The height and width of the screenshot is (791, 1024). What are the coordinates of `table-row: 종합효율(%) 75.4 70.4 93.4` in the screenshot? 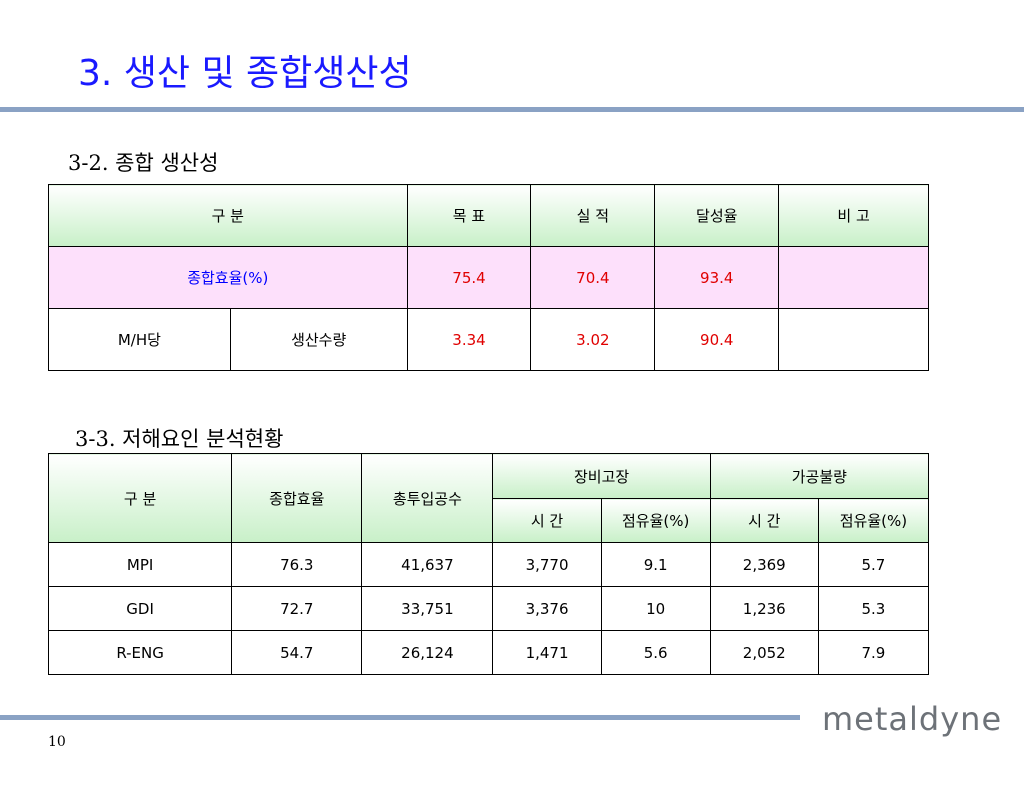 It's located at (488, 277).